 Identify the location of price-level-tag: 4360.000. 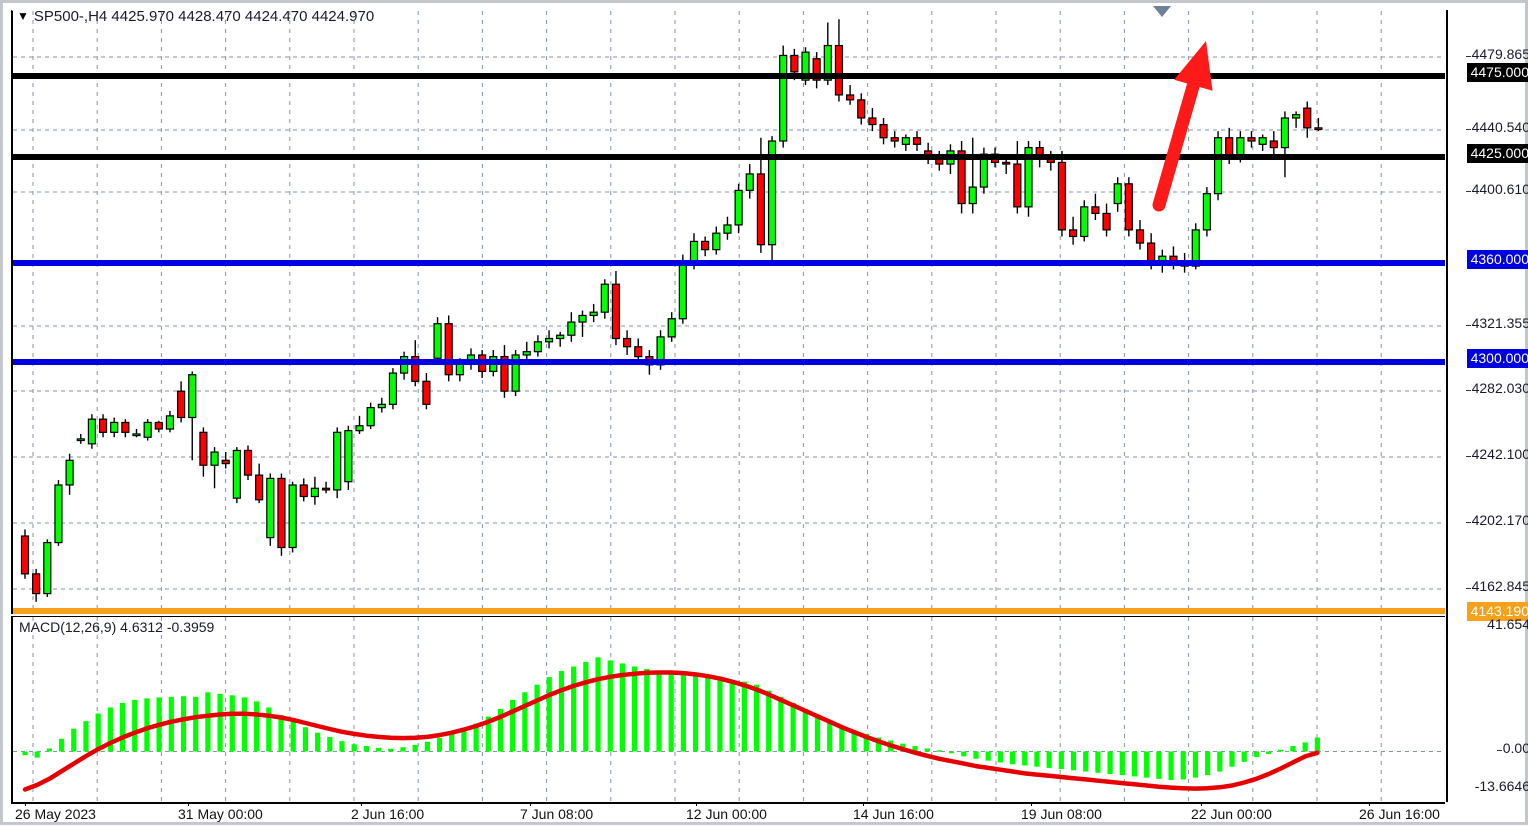
(1497, 259).